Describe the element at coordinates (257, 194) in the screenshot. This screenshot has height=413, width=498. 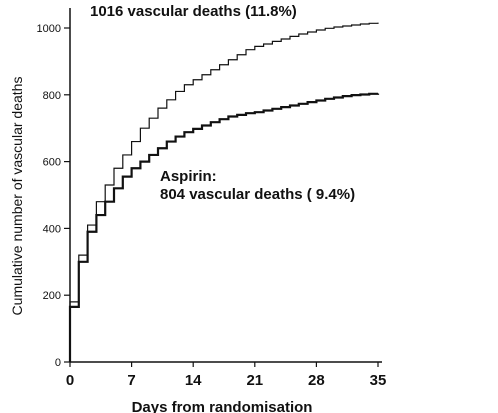
I see `annotation-aspirin-deaths: 804 vascular deaths ( 9.4%)` at that location.